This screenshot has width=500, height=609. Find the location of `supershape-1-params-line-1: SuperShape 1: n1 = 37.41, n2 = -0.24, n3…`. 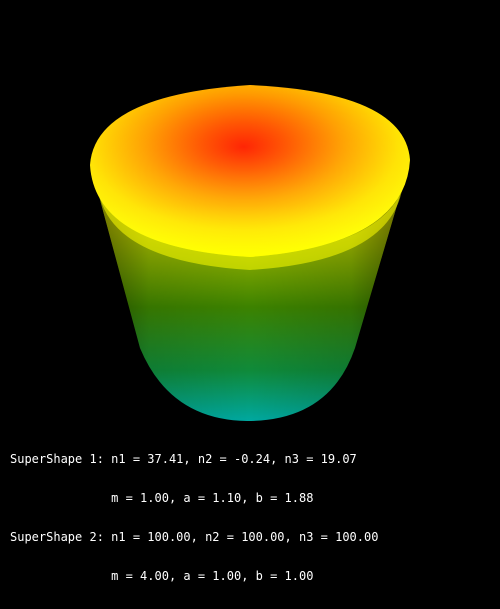

supershape-1-params-line-1: SuperShape 1: n1 = 37.41, n2 = -0.24, n3… is located at coordinates (183, 459).